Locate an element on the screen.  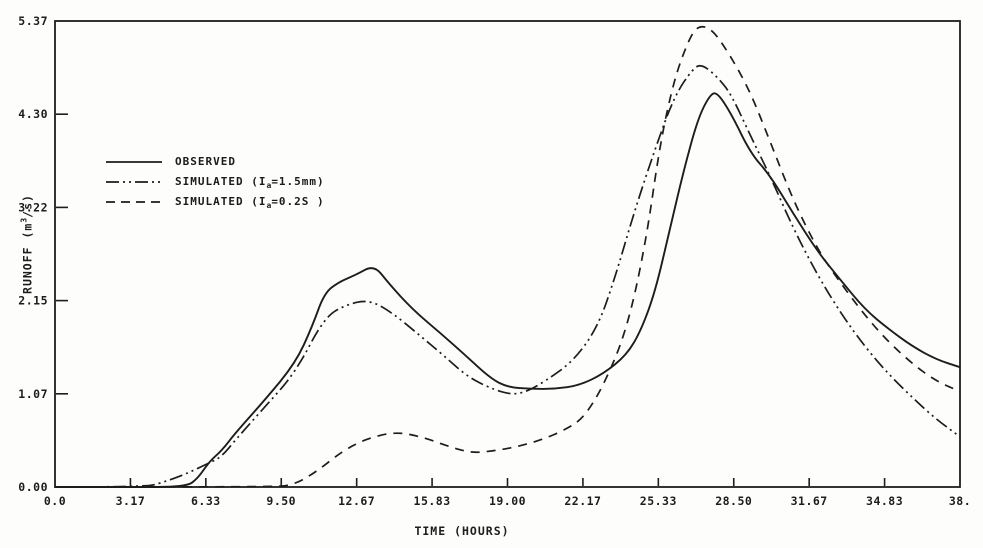
legend-label-simulated-1-5mm: SIMULATED (Ia=1.5mm) is located at coordinates (250, 182).